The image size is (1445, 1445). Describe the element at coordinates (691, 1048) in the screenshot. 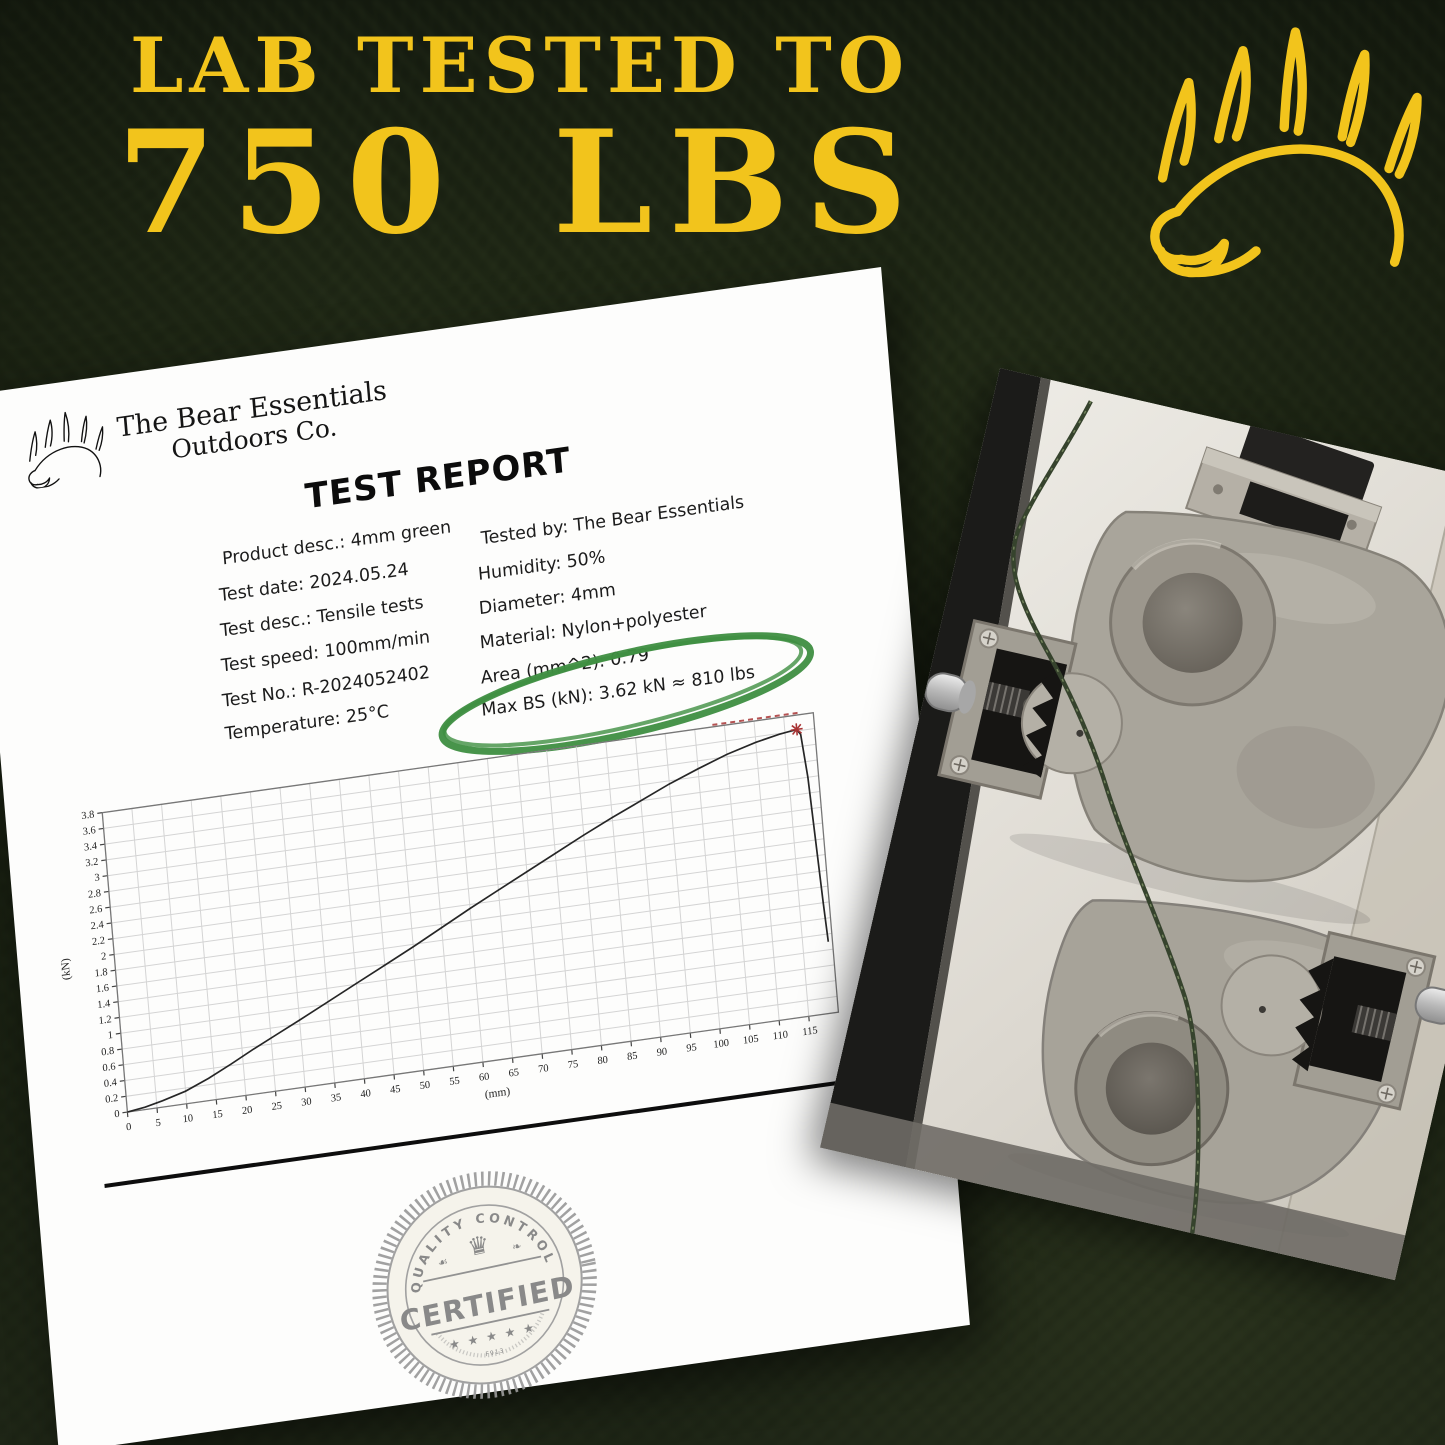

I see `svg-text: 95` at that location.